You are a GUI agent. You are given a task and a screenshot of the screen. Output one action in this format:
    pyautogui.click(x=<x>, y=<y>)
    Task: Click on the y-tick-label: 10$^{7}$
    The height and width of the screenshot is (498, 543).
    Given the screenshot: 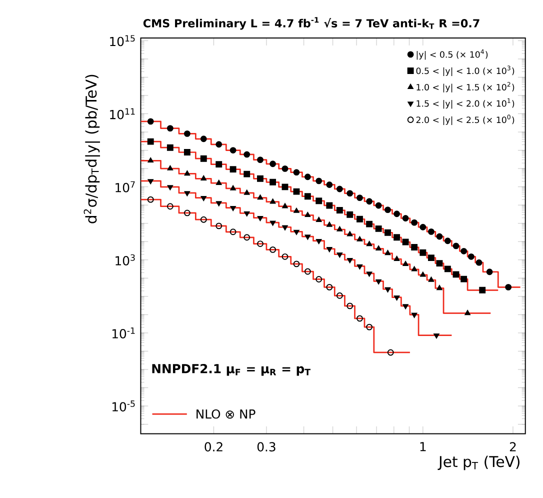 What is the action you would take?
    pyautogui.click(x=125, y=186)
    